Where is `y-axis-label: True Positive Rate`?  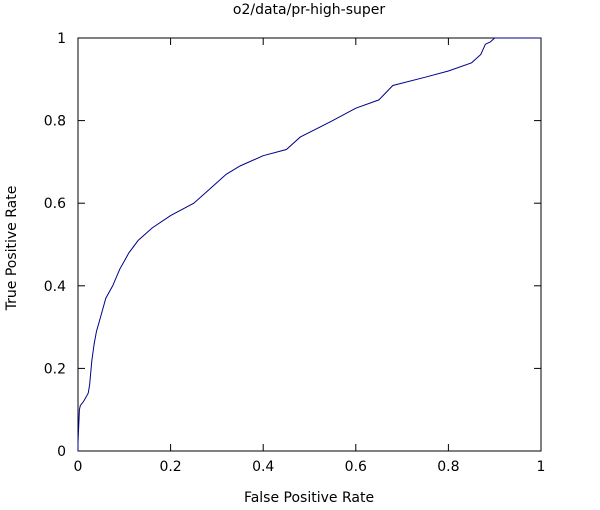 y-axis-label: True Positive Rate is located at coordinates (12, 249).